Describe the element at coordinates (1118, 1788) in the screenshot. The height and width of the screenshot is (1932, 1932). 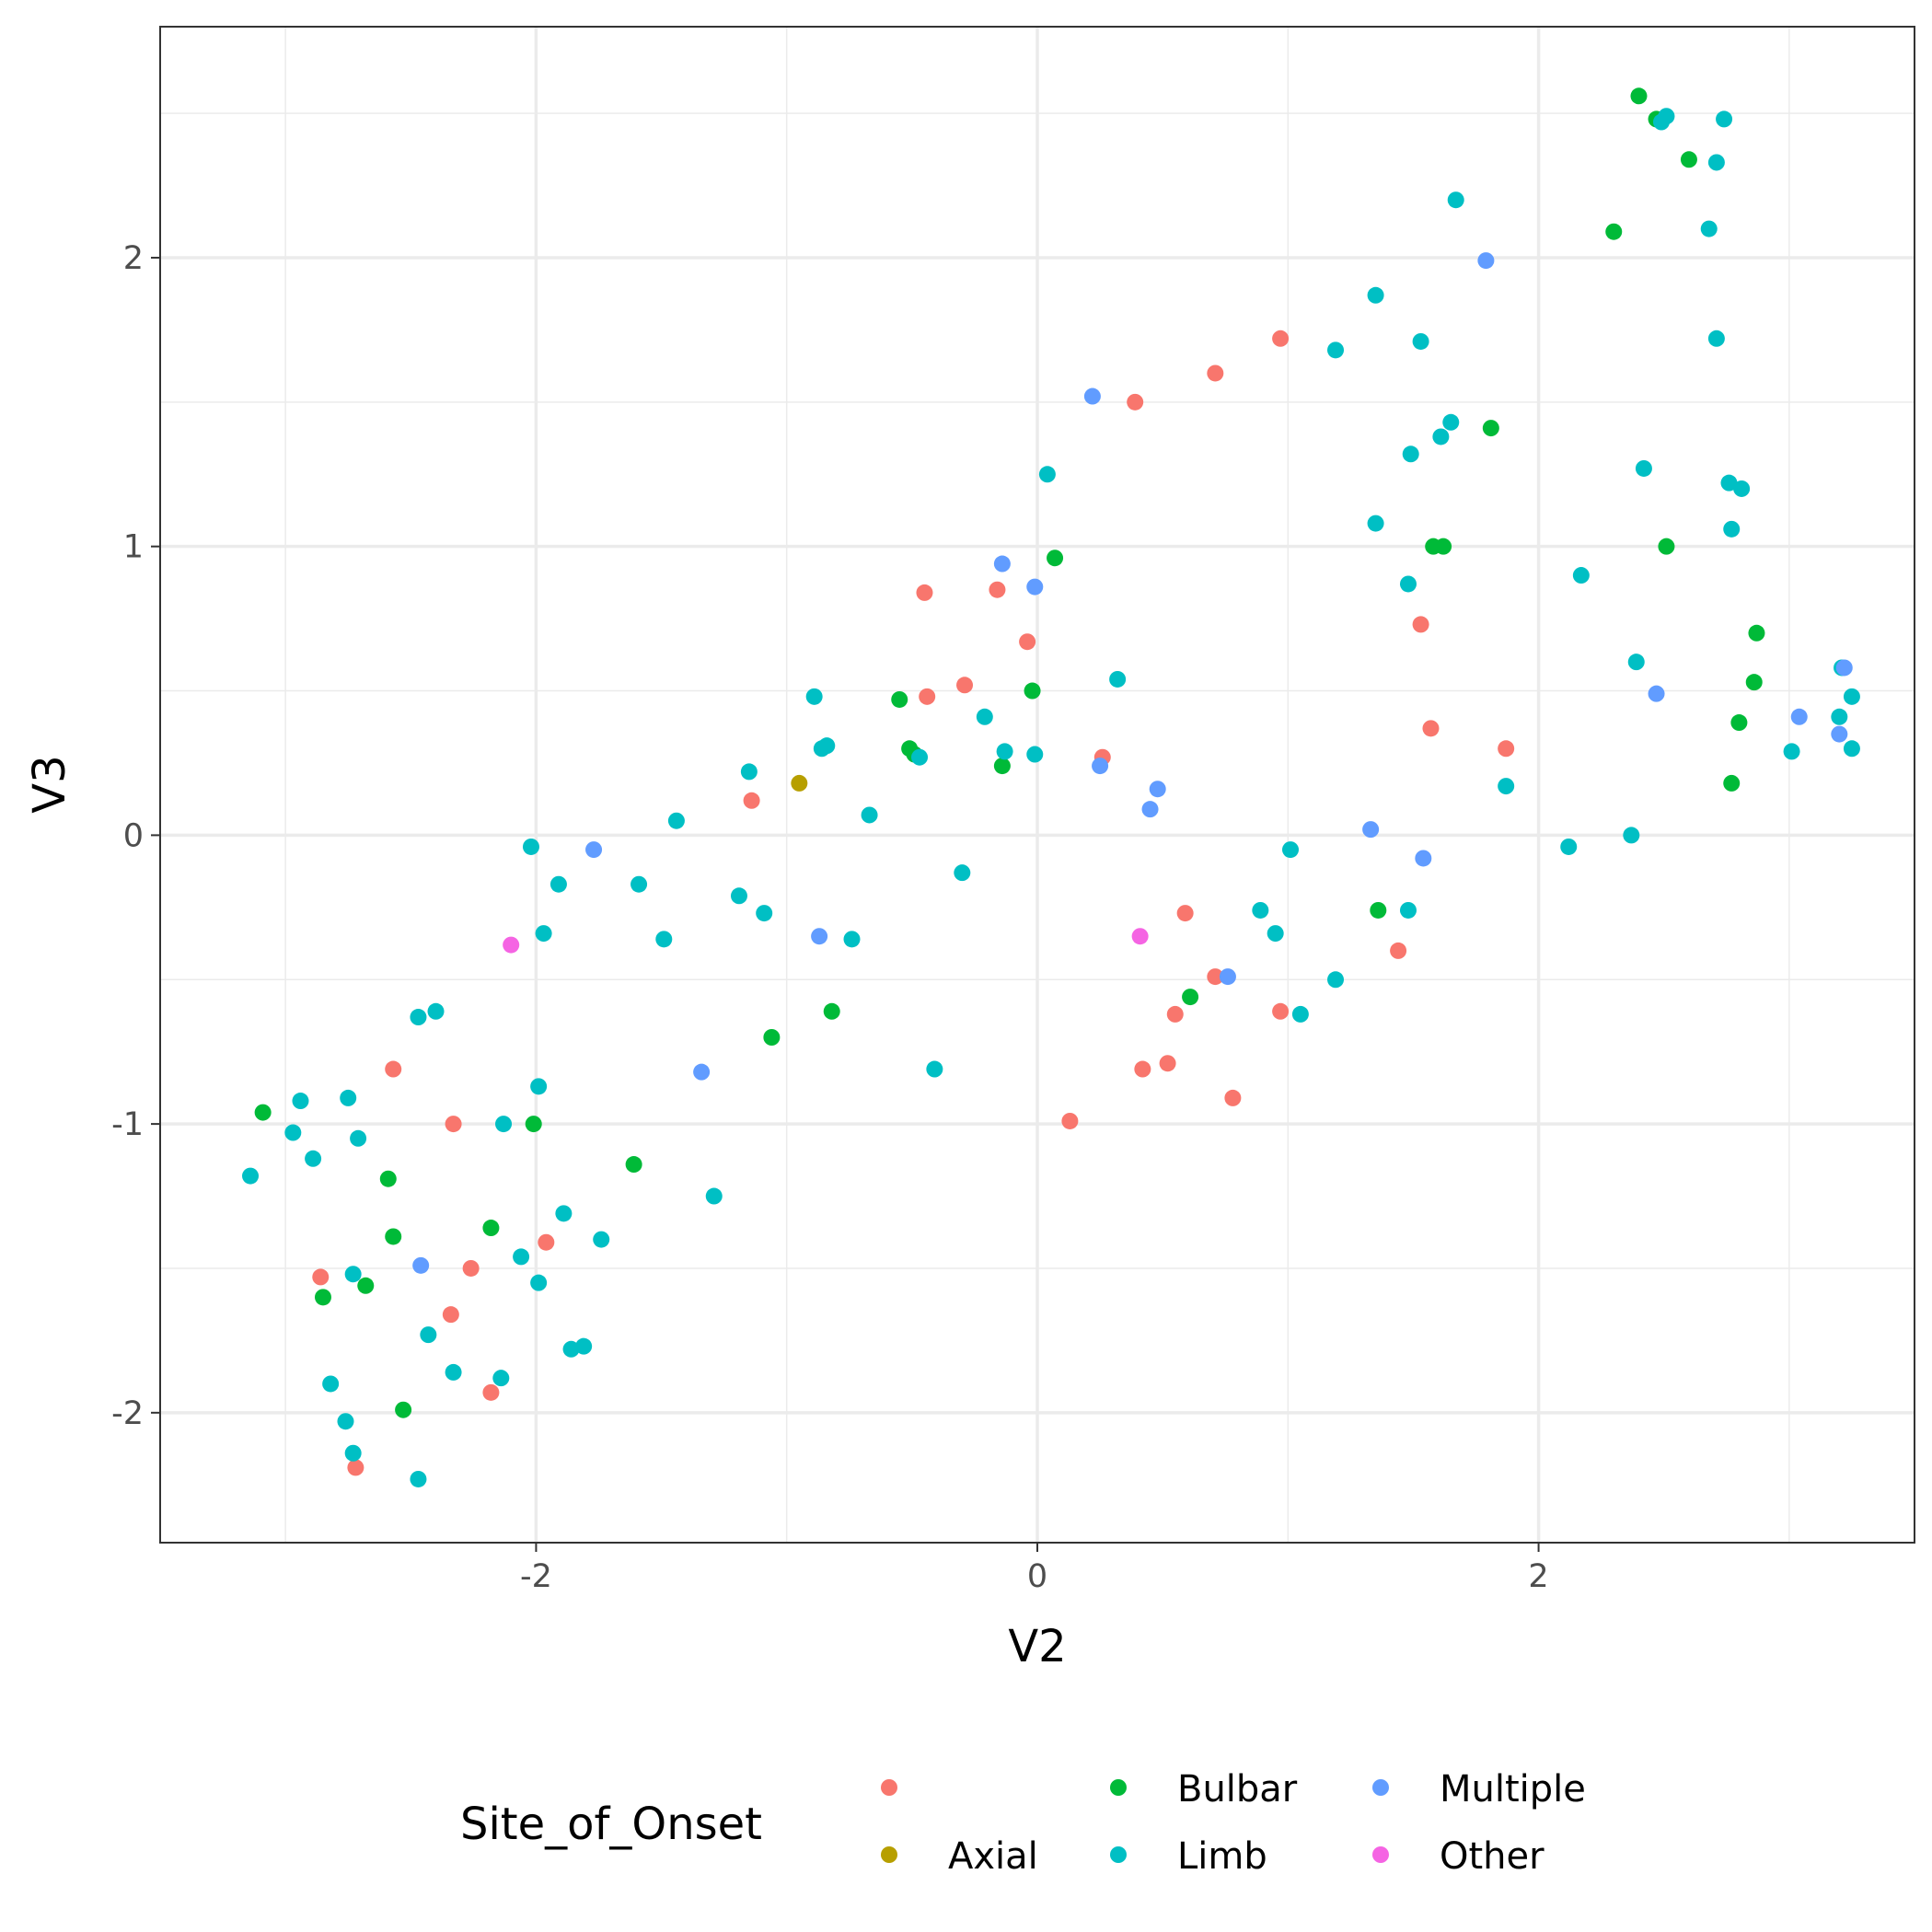
I see `legend-key-bulbar` at that location.